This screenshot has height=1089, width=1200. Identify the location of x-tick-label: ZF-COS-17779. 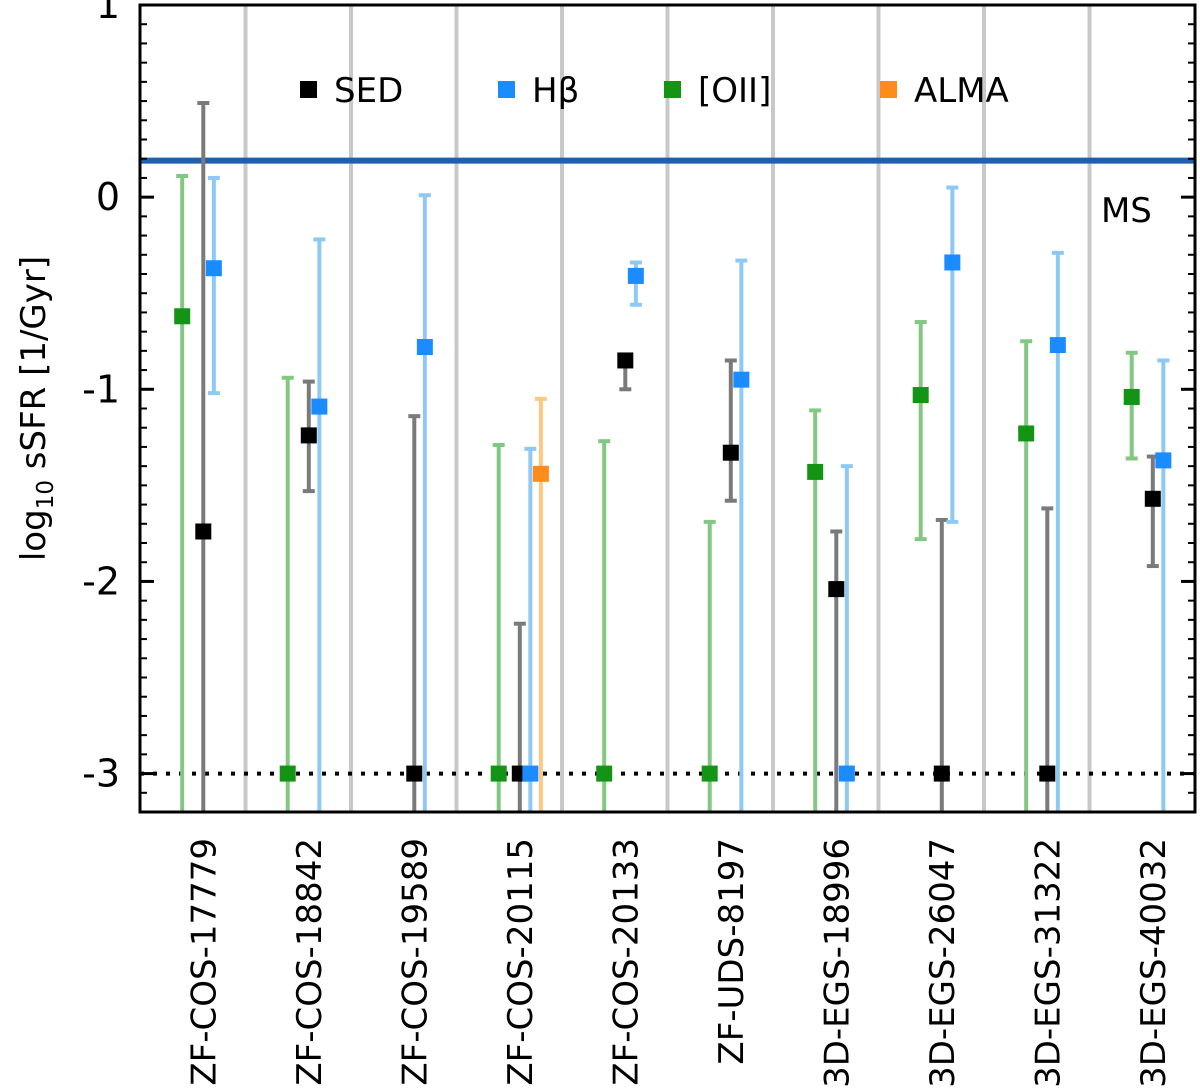
(204, 962).